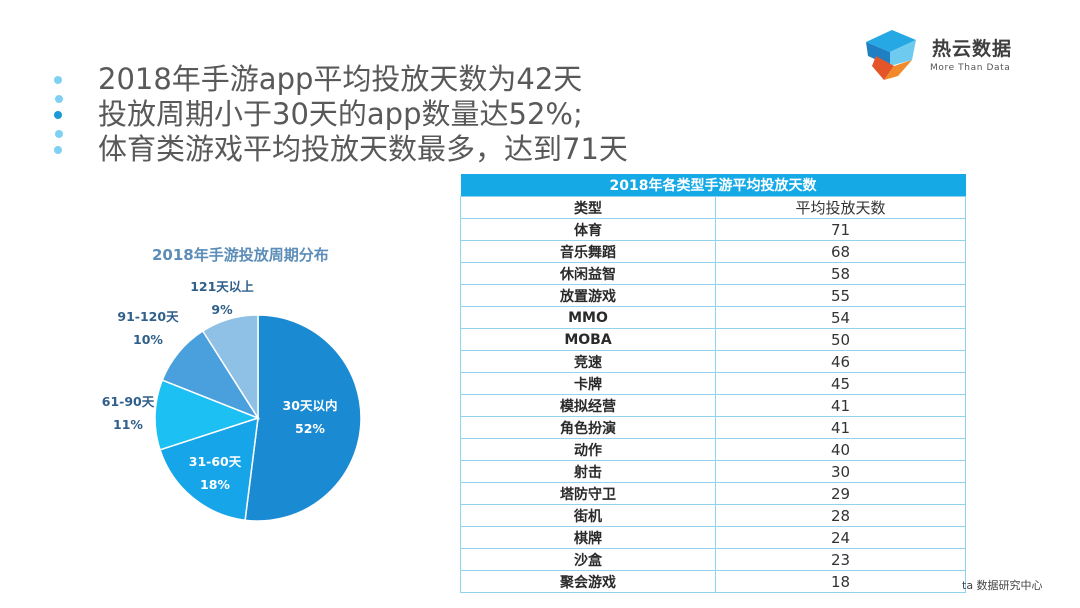 This screenshot has width=1080, height=608. What do you see at coordinates (310, 428) in the screenshot?
I see `pie-slice-percent: 52%` at bounding box center [310, 428].